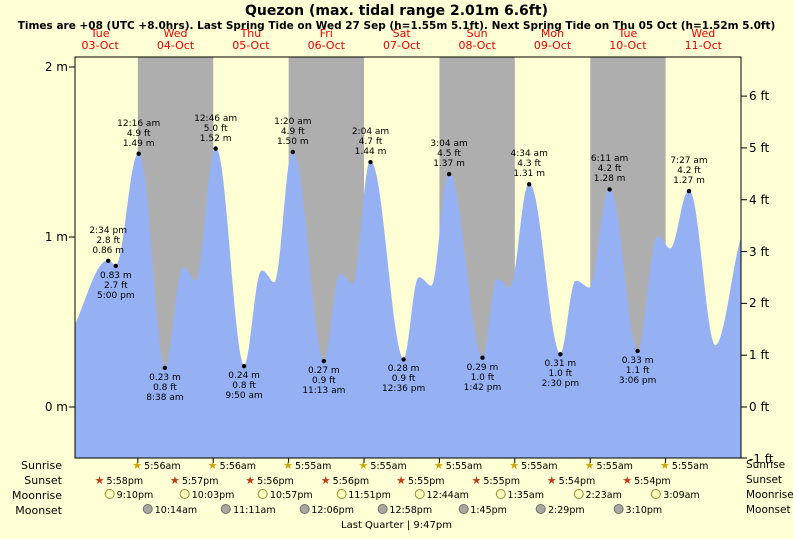 The width and height of the screenshot is (793, 539). Describe the element at coordinates (396, 11) in the screenshot. I see `chart-title: Quezon (max. tidal range 2.01m 6.6ft)` at that location.